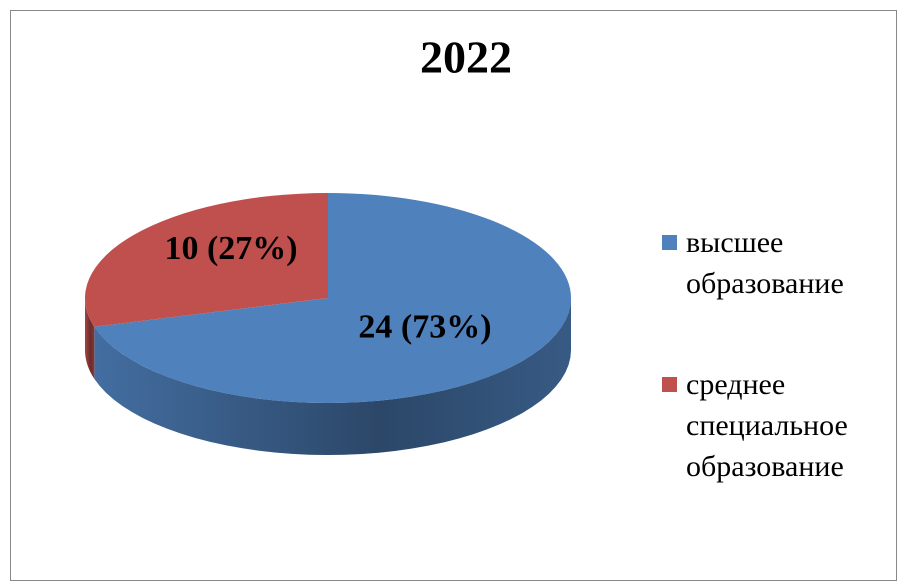  Describe the element at coordinates (767, 425) in the screenshot. I see `legend-label: среднее специальное образование` at that location.